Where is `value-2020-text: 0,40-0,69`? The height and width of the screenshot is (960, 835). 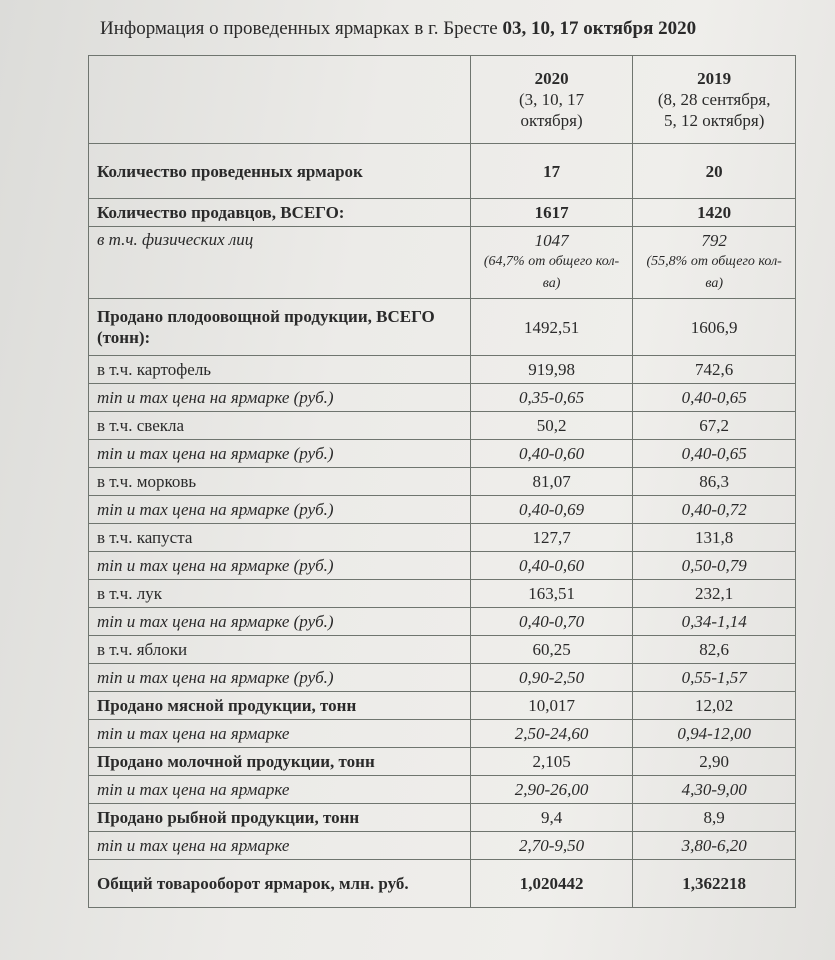
value-2020-text: 0,40-0,69 is located at coordinates (551, 509).